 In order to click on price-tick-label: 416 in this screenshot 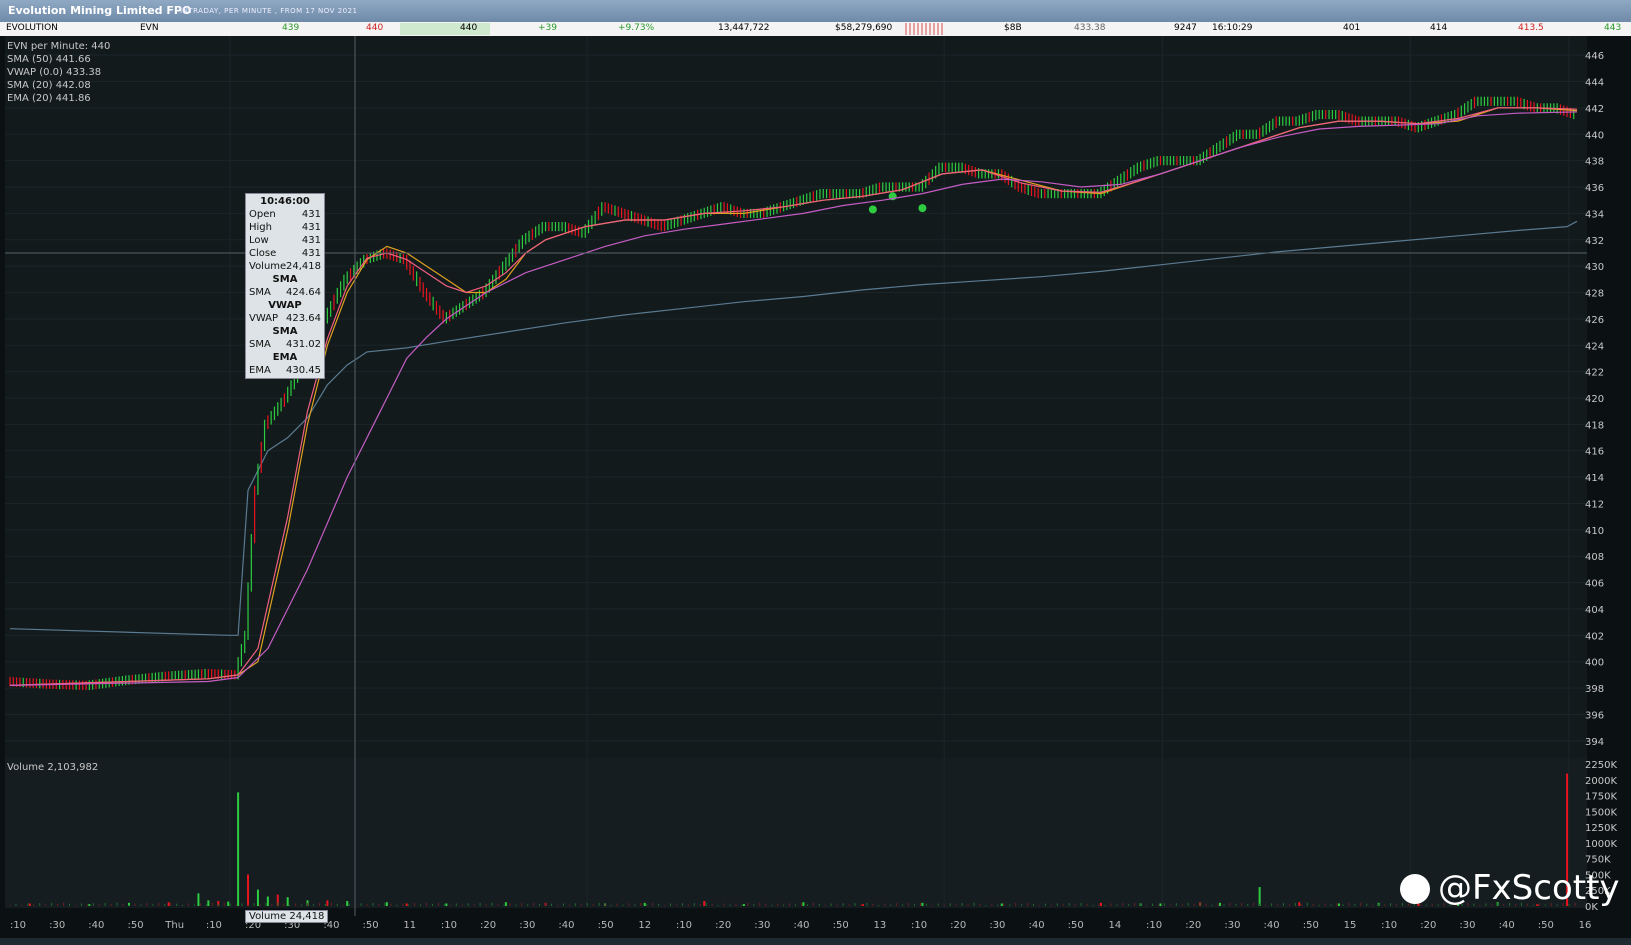, I will do `click(1594, 452)`.